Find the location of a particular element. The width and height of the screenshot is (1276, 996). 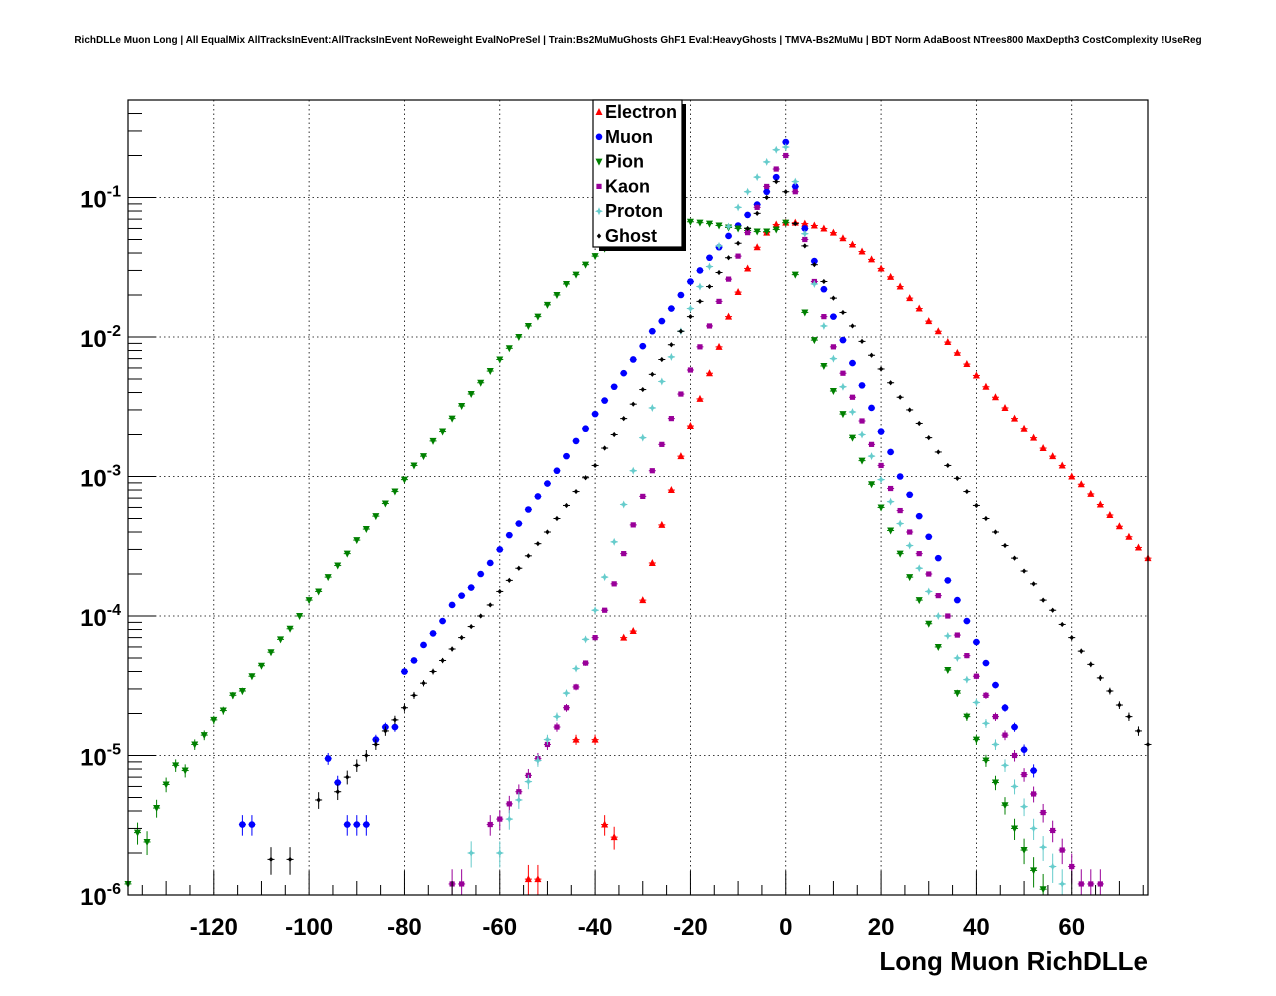

legend-marker-pion is located at coordinates (599, 162).